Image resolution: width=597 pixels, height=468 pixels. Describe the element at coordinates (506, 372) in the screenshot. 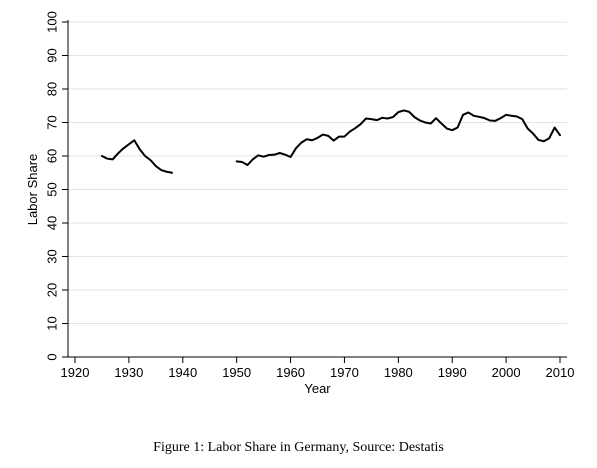

I see `x-tick-label-2000: 2000` at that location.